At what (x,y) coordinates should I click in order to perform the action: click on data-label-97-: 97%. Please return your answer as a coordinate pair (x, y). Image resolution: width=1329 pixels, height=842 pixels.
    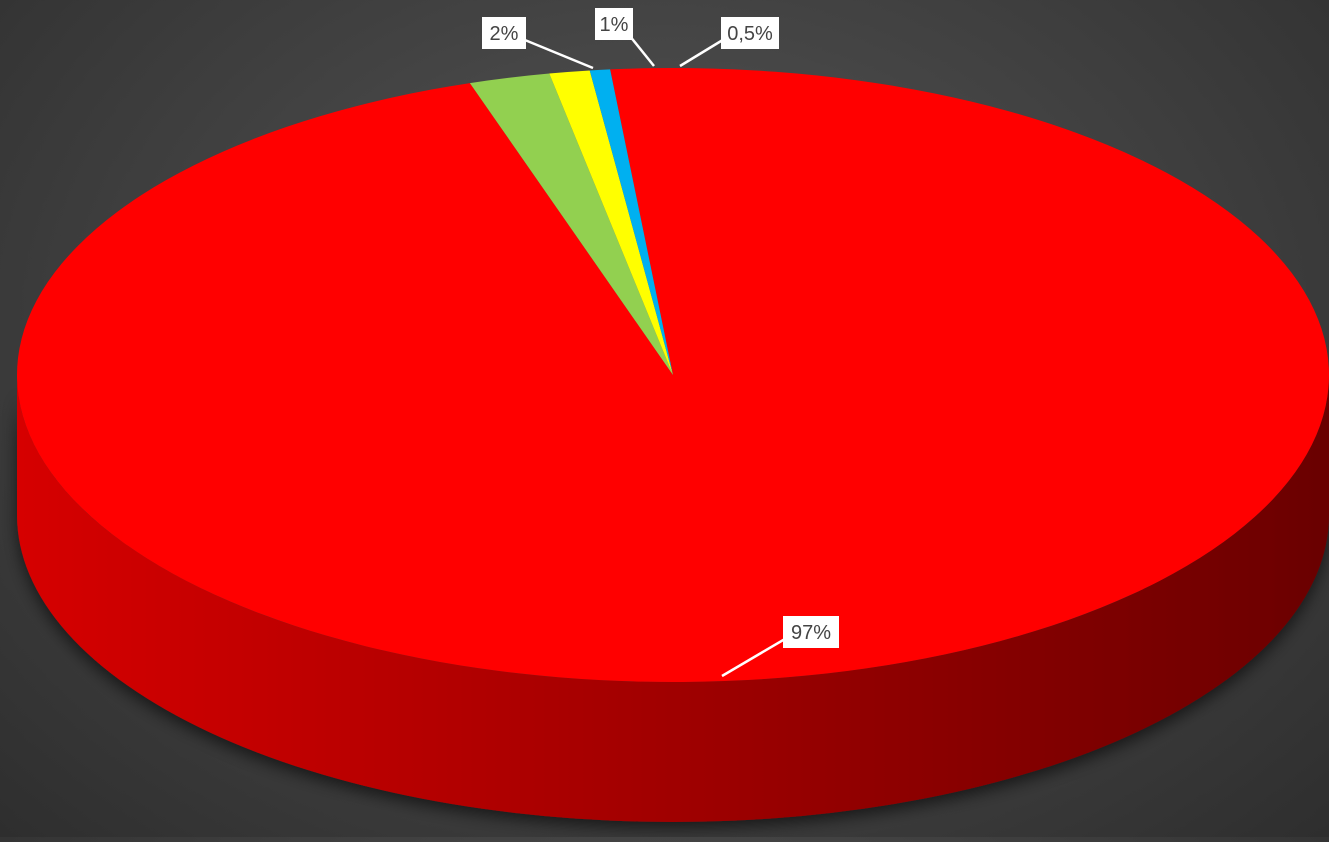
    Looking at the image, I should click on (780, 647).